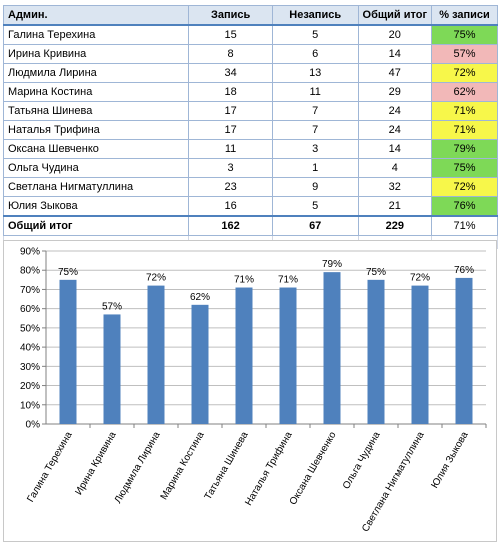 The width and height of the screenshot is (498, 543). I want to click on y-tick-label: 10%, so click(30, 405).